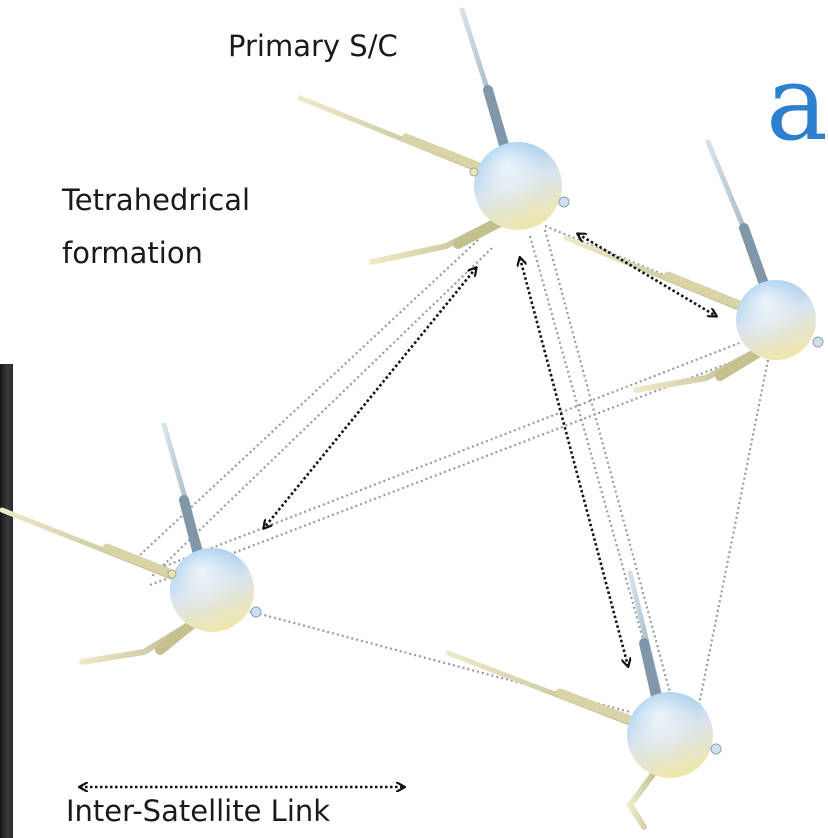  Describe the element at coordinates (132, 253) in the screenshot. I see `formation-label-line-2: formation` at that location.